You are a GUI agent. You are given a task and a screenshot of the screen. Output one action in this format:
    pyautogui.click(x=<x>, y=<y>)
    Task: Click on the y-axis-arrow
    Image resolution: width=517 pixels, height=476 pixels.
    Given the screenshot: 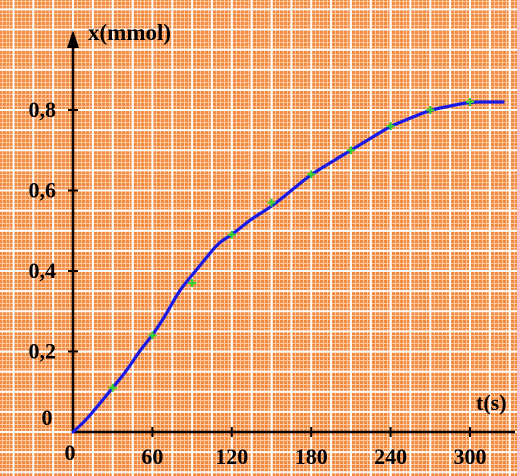 What is the action you would take?
    pyautogui.click(x=73, y=39)
    